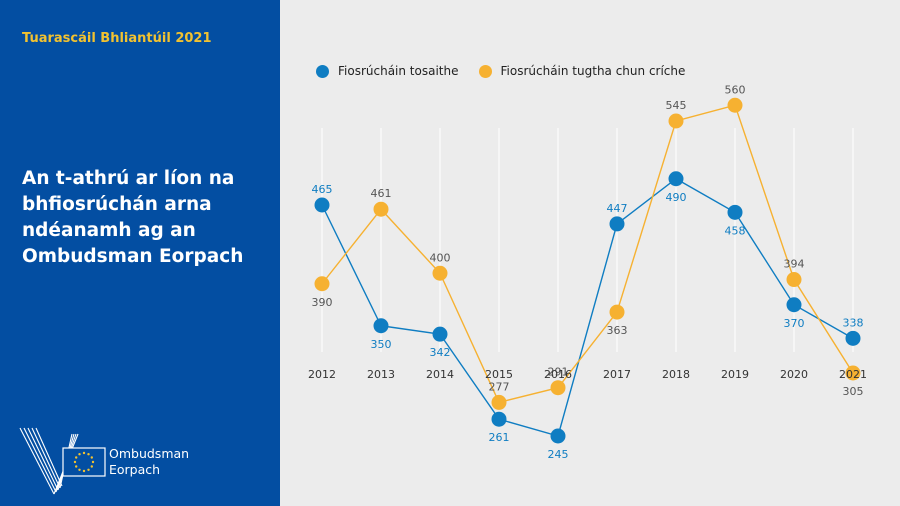 The image size is (900, 506). Describe the element at coordinates (499, 374) in the screenshot. I see `x-tick-2015: 2015` at that location.